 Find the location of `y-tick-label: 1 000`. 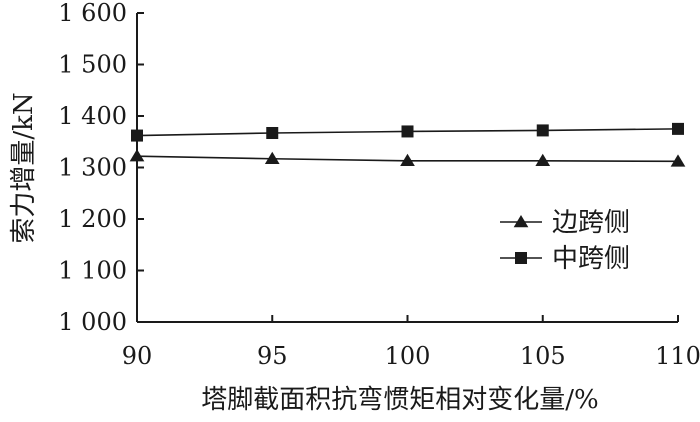

y-tick-label: 1 000 is located at coordinates (92, 322).